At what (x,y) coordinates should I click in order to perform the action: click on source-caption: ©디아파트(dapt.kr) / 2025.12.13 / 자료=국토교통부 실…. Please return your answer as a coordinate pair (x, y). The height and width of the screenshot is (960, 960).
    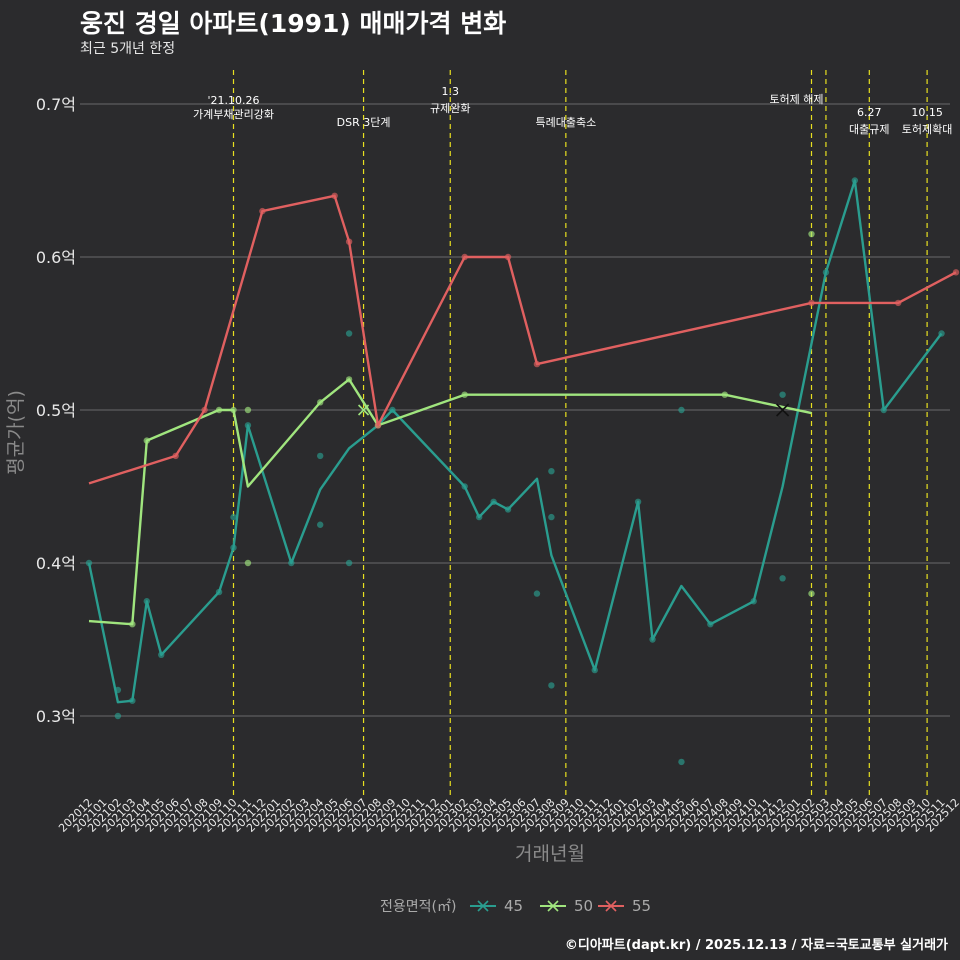
    Looking at the image, I should click on (756, 945).